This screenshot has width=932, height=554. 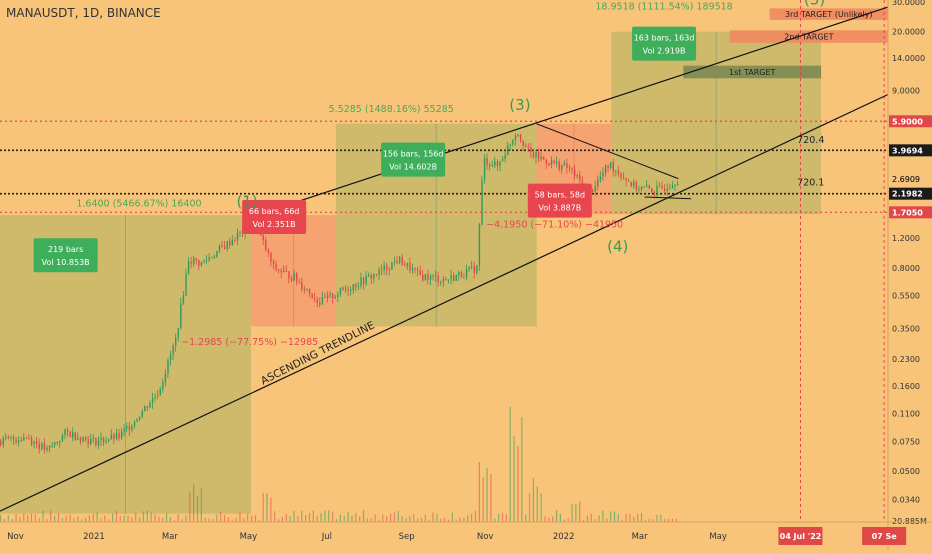 I want to click on zone-info-label-1: 66 bars, 66d Vol 2.351B, so click(x=274, y=216).